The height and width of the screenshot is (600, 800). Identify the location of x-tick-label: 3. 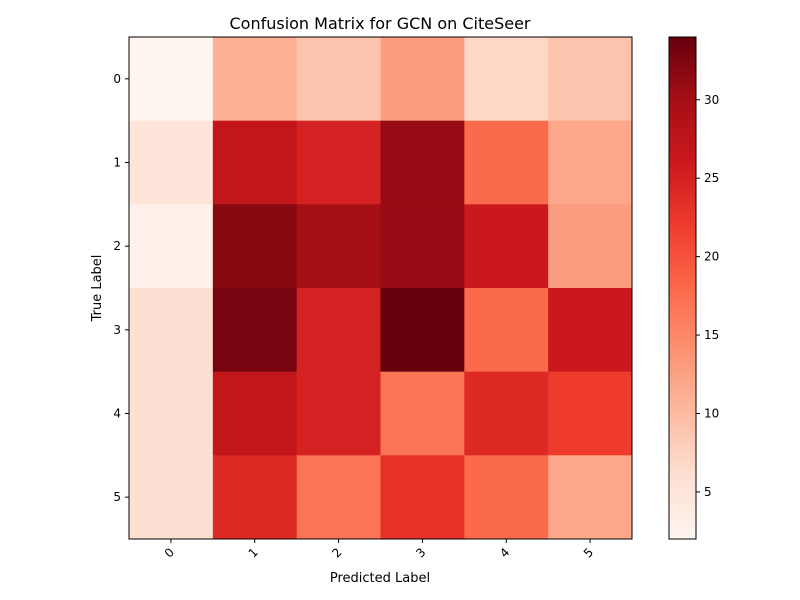
(420, 552).